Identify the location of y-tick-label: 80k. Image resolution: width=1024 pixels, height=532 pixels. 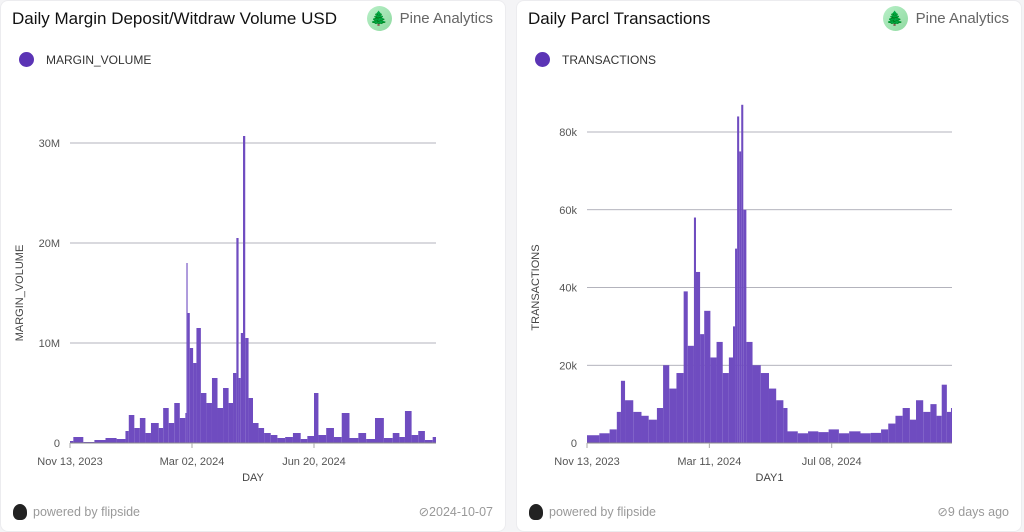
(568, 133).